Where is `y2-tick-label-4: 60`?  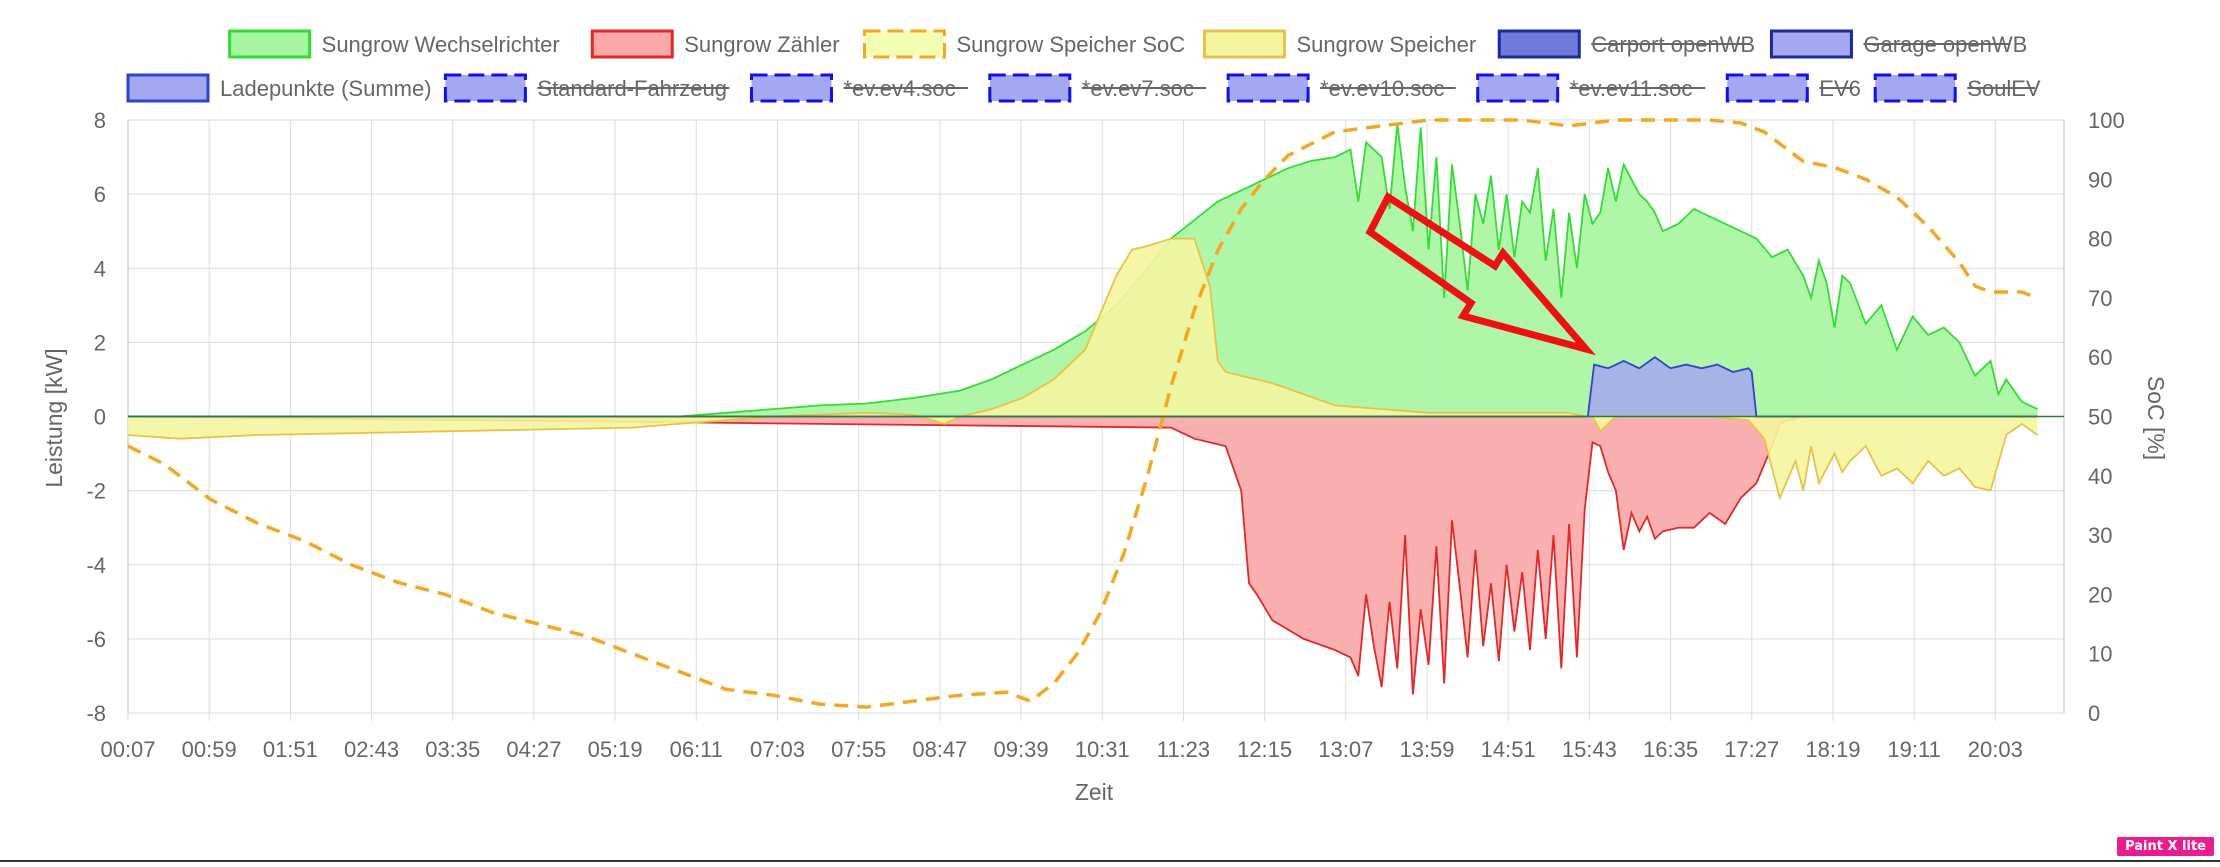 y2-tick-label-4: 60 is located at coordinates (2100, 357).